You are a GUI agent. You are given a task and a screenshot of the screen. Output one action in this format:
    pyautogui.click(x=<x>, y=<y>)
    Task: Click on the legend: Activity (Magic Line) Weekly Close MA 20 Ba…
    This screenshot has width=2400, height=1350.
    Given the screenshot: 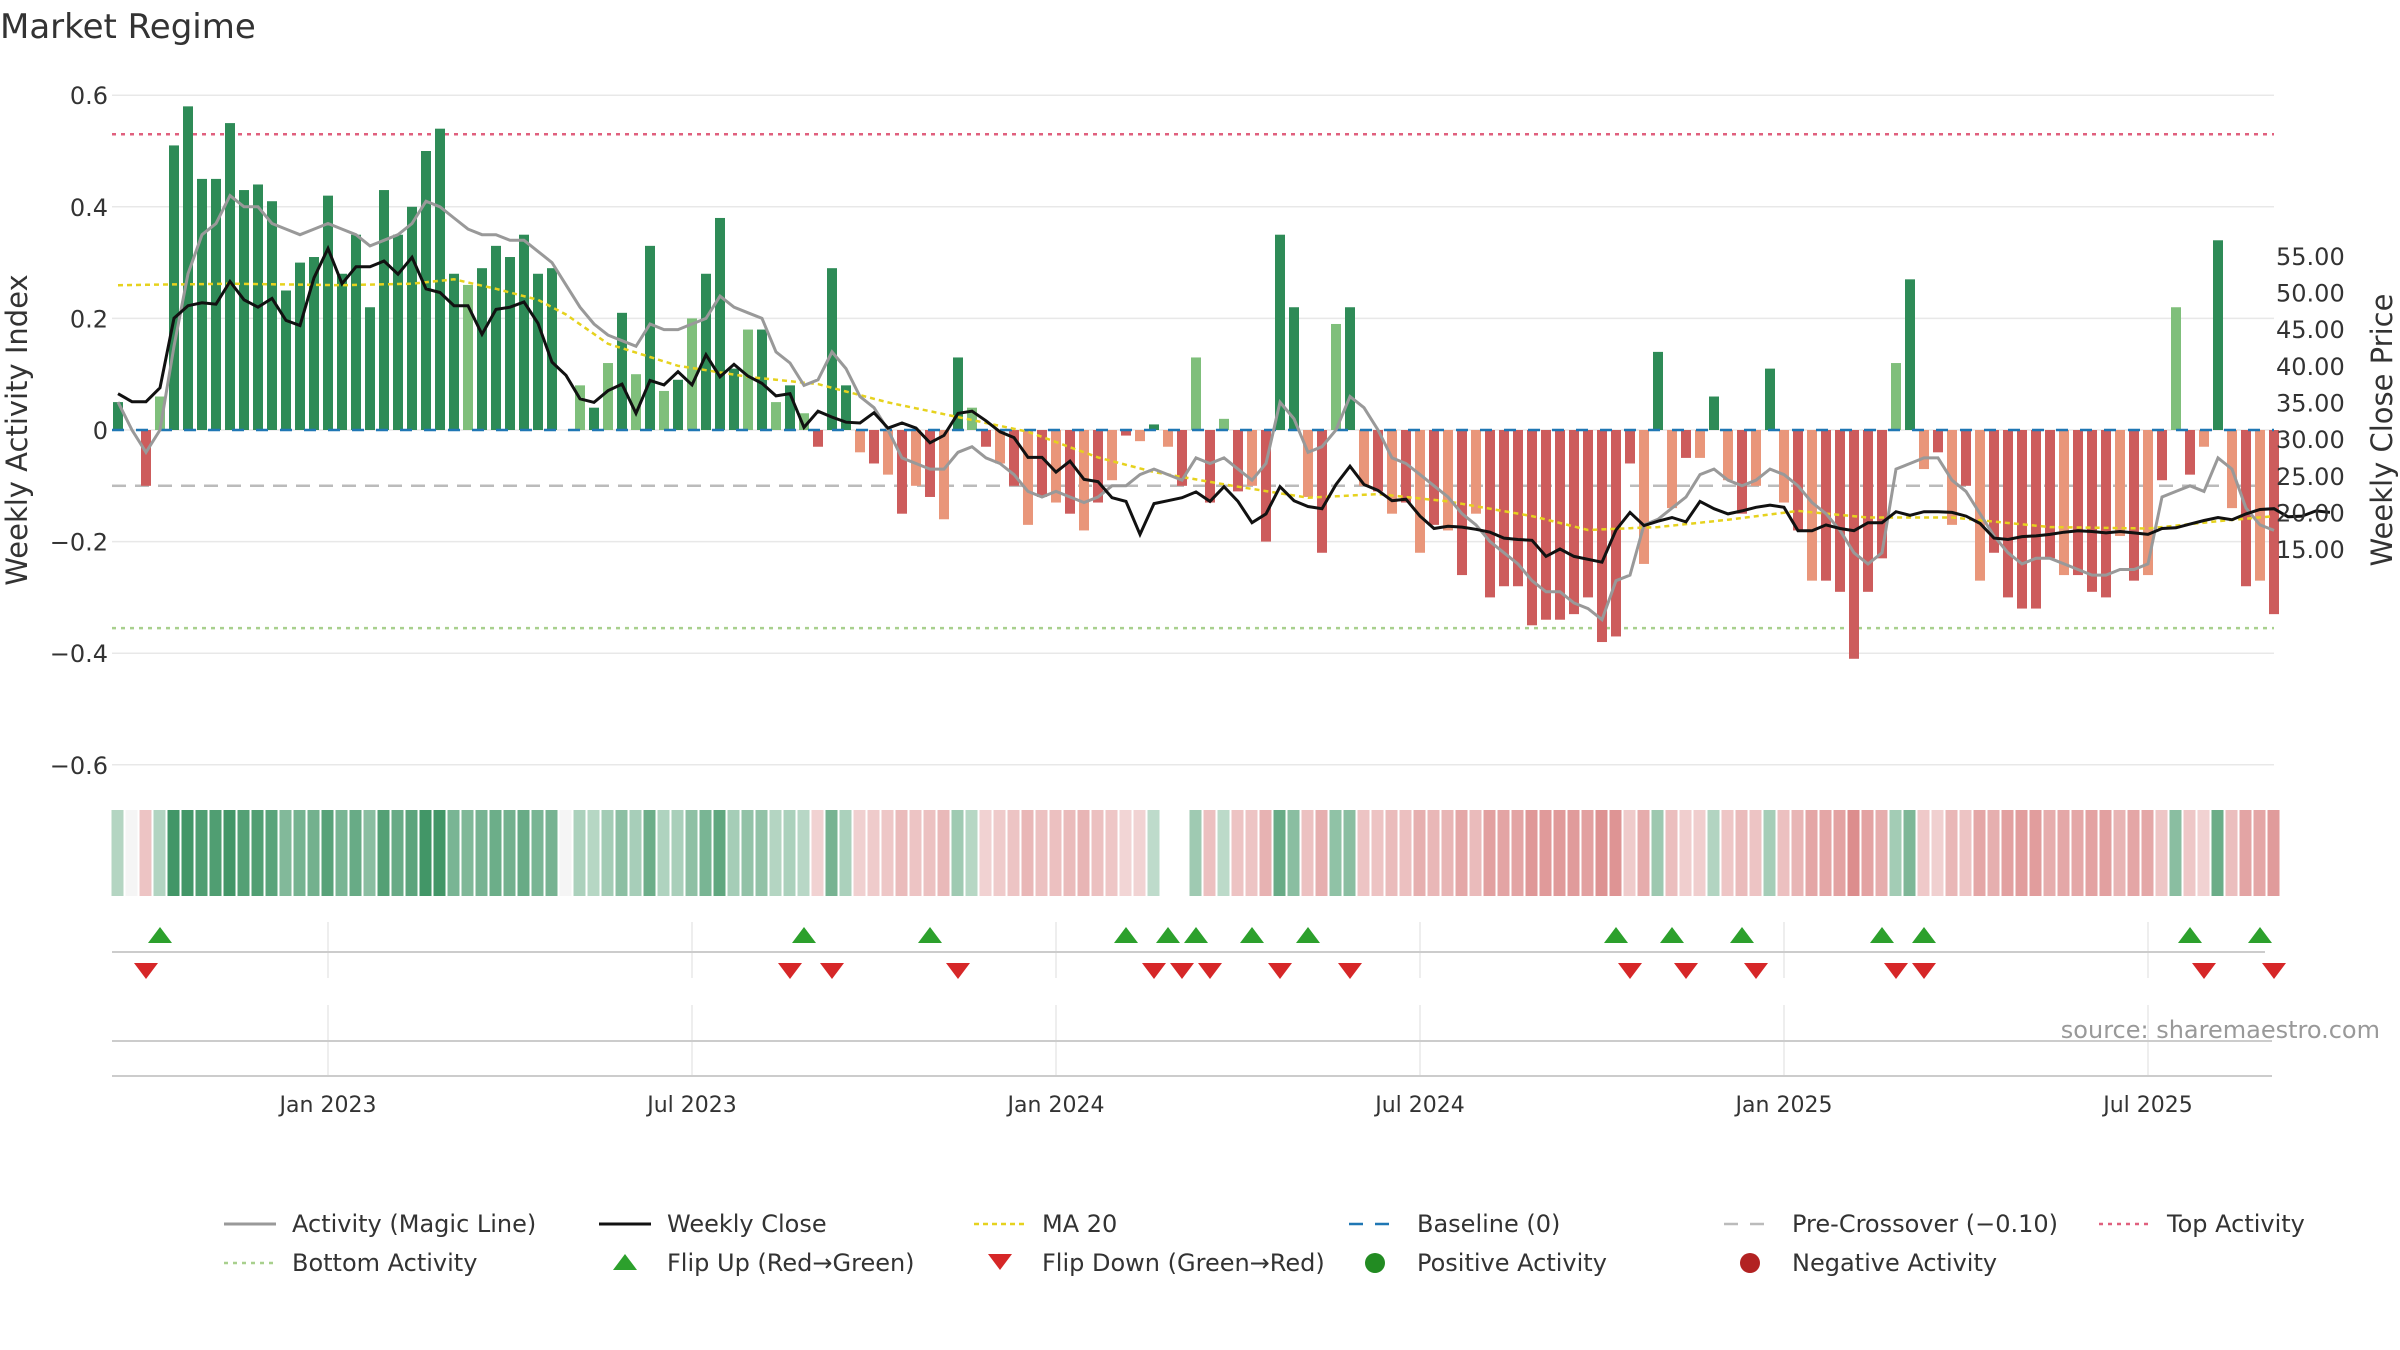 What is the action you would take?
    pyautogui.click(x=1264, y=1243)
    